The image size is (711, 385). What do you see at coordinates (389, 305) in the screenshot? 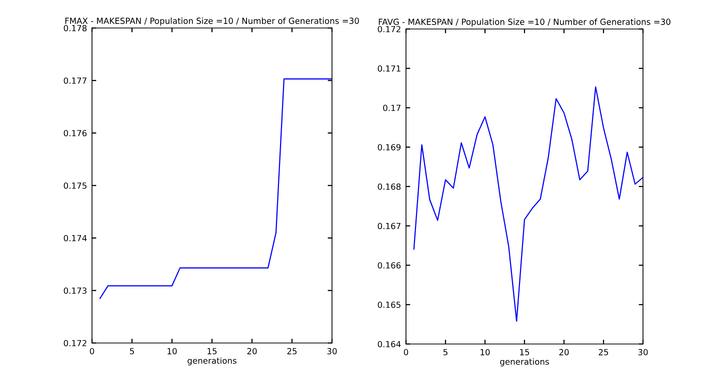
I see `y-tick-label: 0.165` at bounding box center [389, 305].